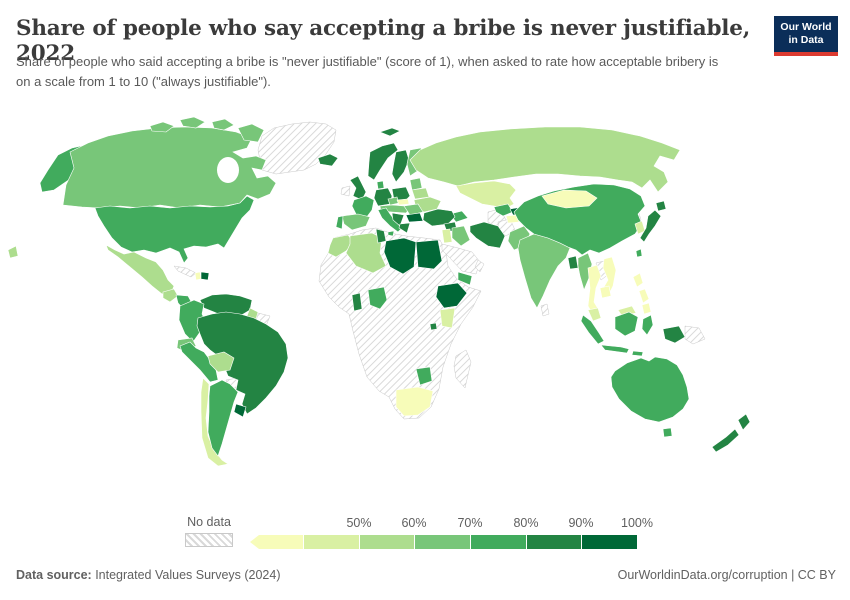 The image size is (850, 600). What do you see at coordinates (512, 219) in the screenshot?
I see `map-region-tajikistan` at bounding box center [512, 219].